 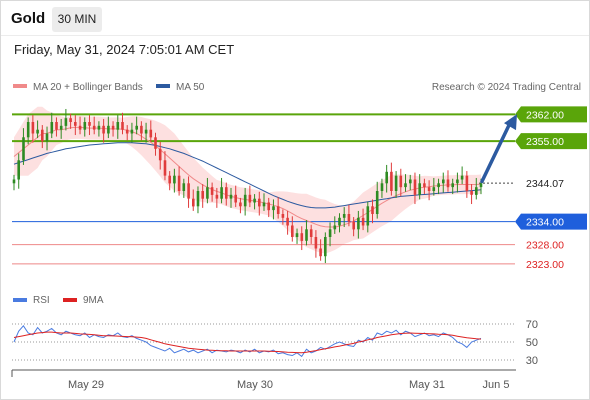 What do you see at coordinates (255, 385) in the screenshot?
I see `time-tick-label-may-30: May 30` at bounding box center [255, 385].